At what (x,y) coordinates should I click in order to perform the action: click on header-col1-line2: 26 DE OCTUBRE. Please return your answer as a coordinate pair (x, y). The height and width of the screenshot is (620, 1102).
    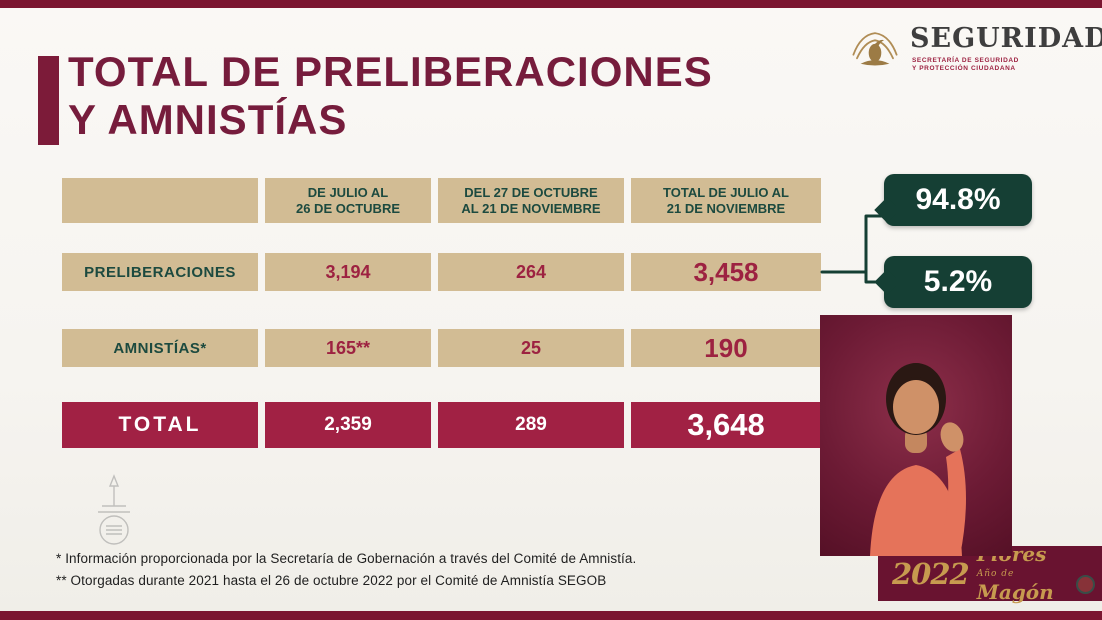
    Looking at the image, I should click on (348, 208).